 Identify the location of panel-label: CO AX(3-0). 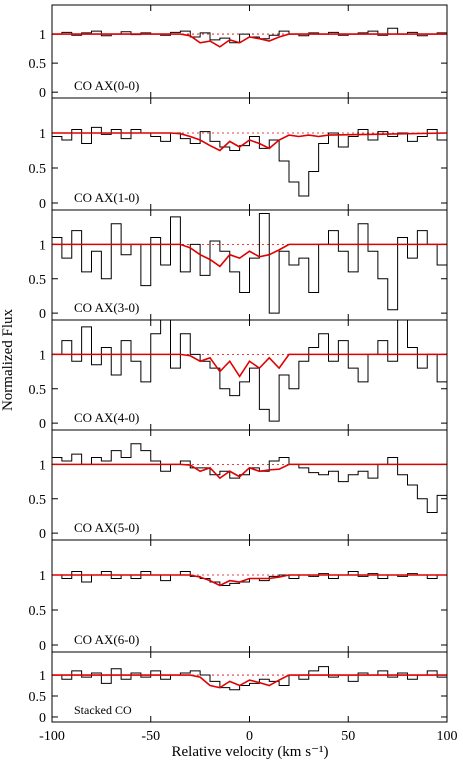
(106, 307).